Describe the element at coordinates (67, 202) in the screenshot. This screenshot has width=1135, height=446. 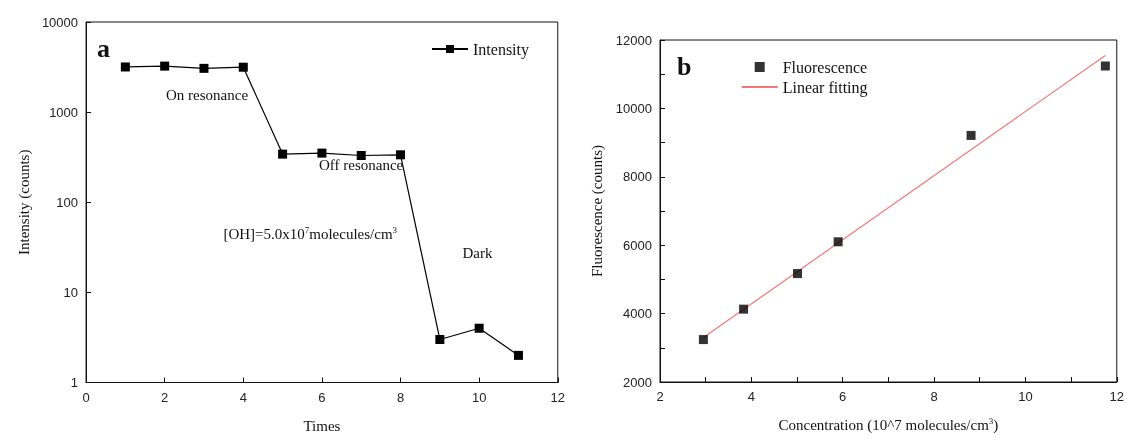
I see `y-tick-label: 100` at that location.